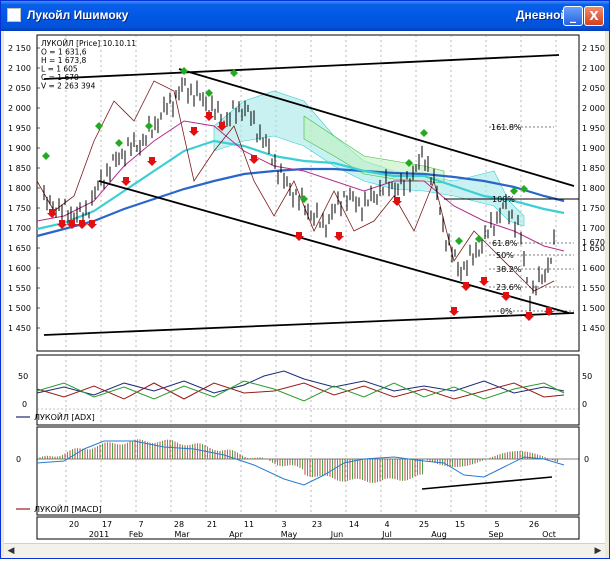  What do you see at coordinates (308, 528) in the screenshot?
I see `time-axis-frame` at bounding box center [308, 528].